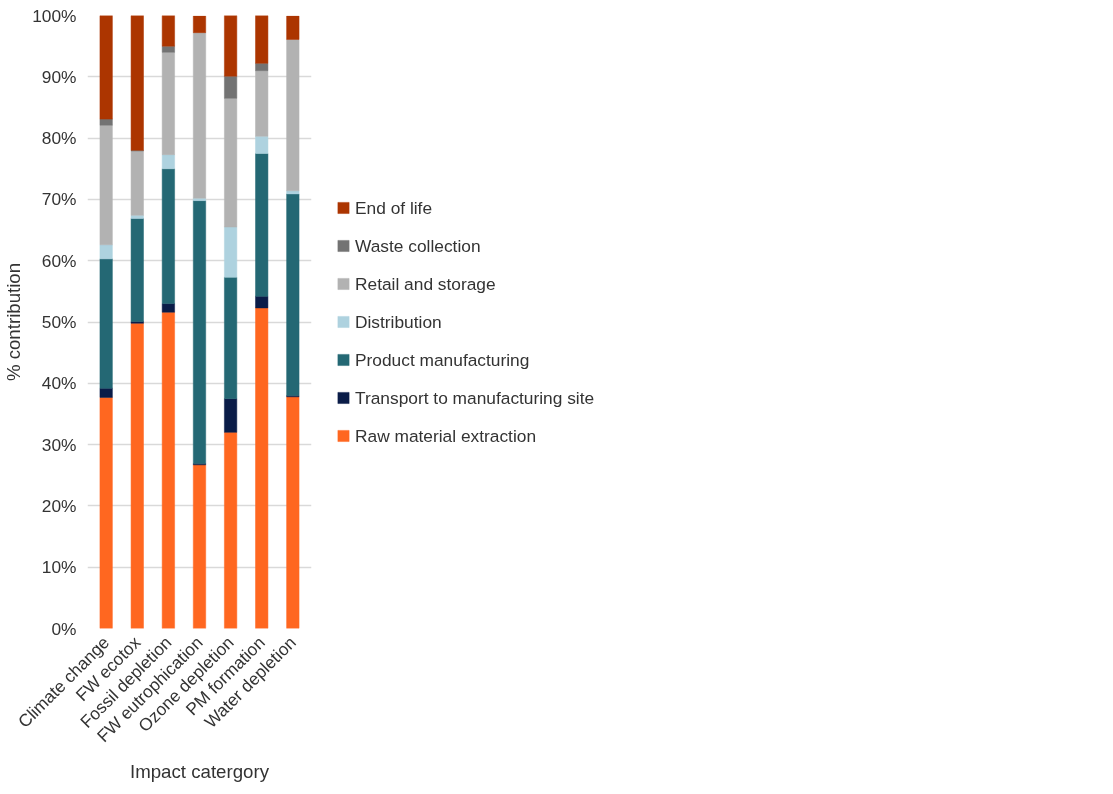 The image size is (1113, 794). Describe the element at coordinates (59, 199) in the screenshot. I see `y-tick-label: 70%` at that location.